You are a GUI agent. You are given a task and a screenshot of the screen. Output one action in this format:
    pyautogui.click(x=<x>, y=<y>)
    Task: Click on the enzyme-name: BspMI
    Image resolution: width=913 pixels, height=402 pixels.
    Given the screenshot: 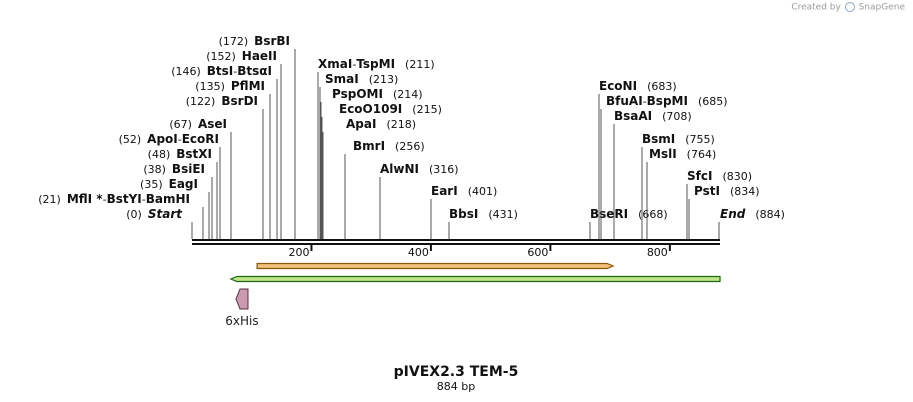 What is the action you would take?
    pyautogui.click(x=667, y=101)
    